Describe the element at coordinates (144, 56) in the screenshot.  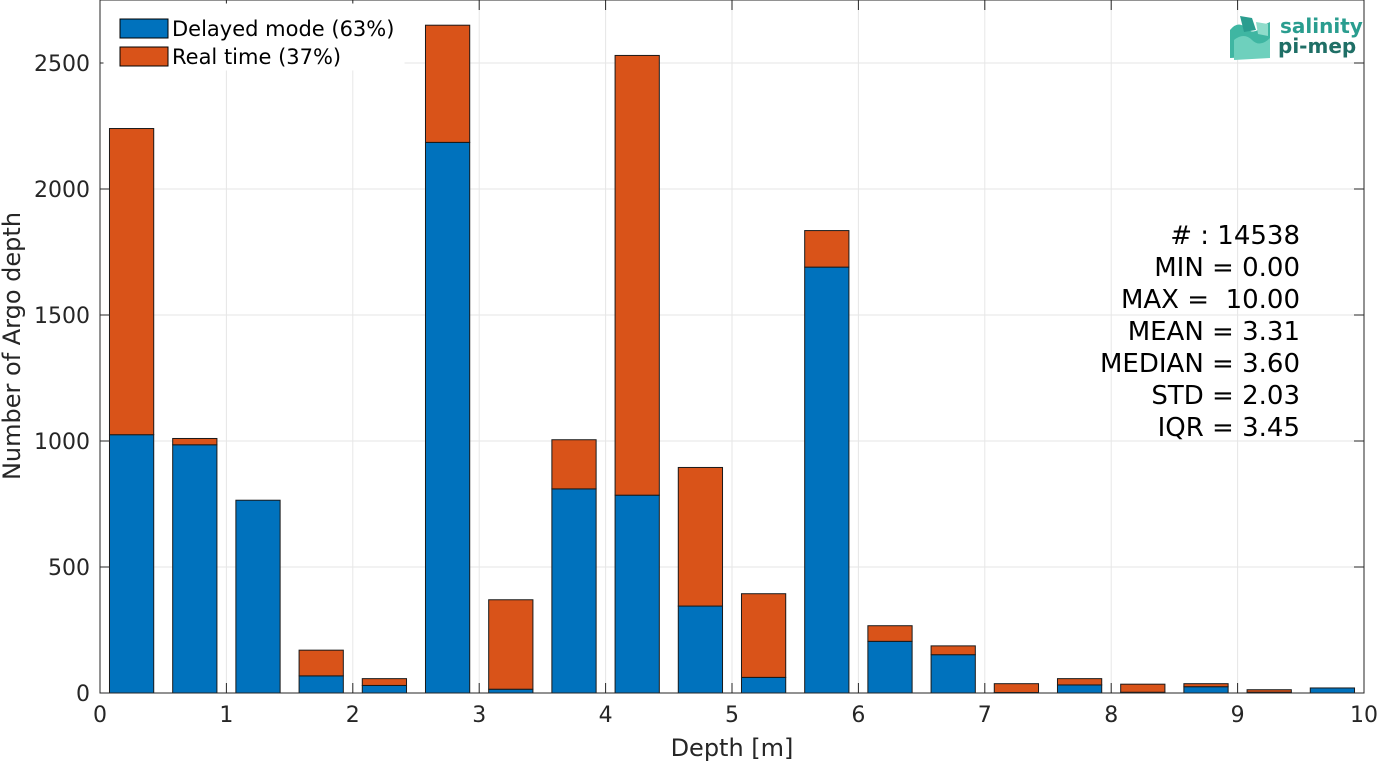
I see `legend-swatch-real-time` at that location.